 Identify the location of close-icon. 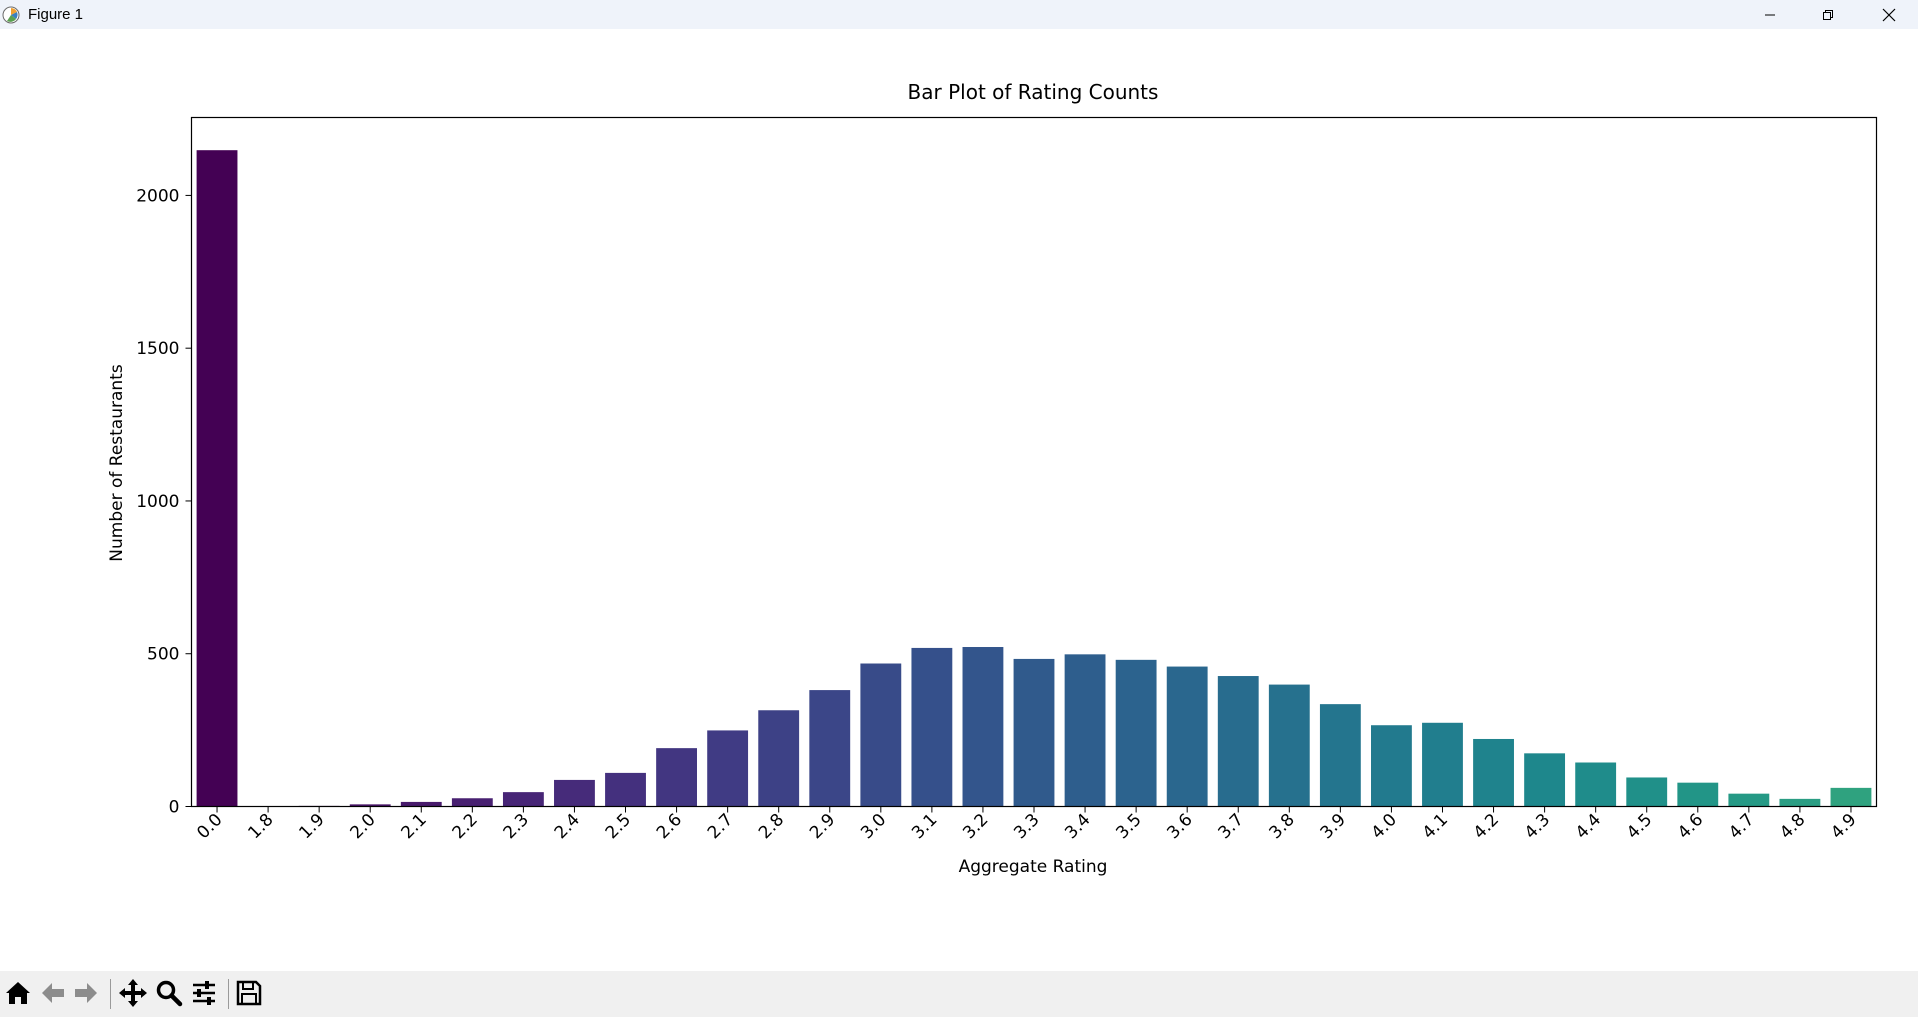
(1889, 14).